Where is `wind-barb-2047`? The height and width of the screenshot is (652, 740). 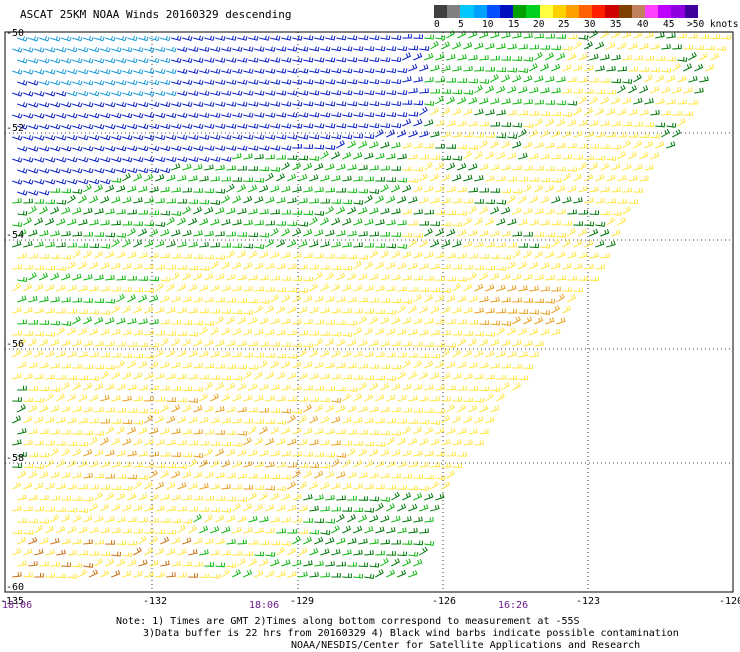
wind-barb-2047 is located at coordinates (226, 444).